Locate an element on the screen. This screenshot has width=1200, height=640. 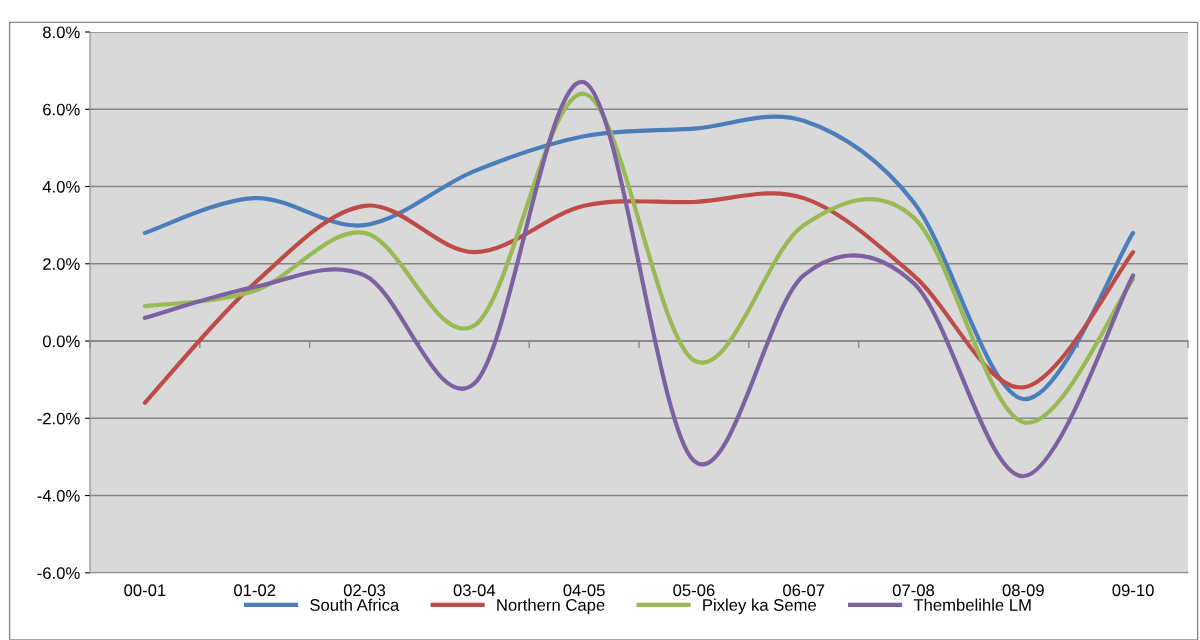
y-tick-label: 2.0% is located at coordinates (61, 264).